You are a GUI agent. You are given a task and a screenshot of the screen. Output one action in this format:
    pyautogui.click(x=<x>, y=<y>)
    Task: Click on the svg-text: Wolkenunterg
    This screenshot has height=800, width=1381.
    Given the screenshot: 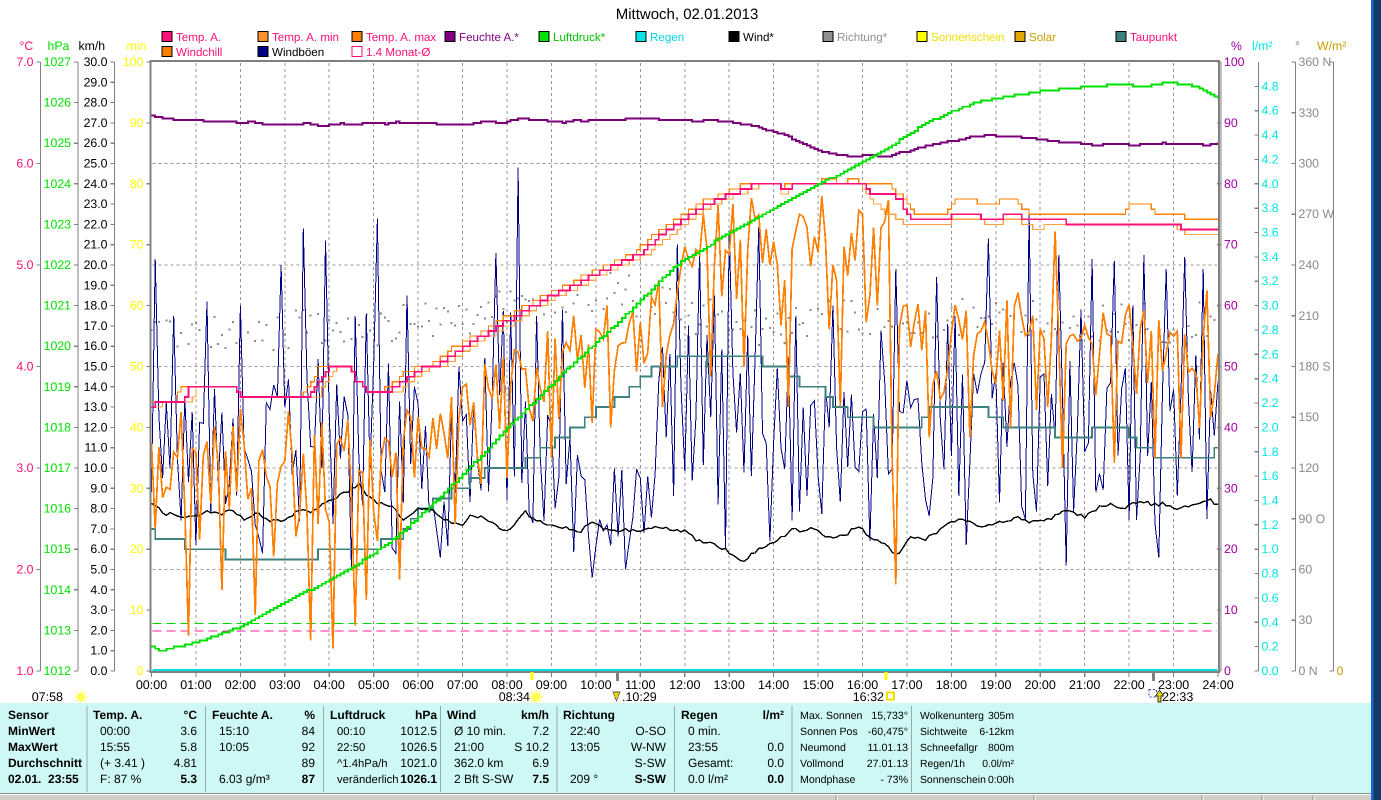 What is the action you would take?
    pyautogui.click(x=952, y=716)
    